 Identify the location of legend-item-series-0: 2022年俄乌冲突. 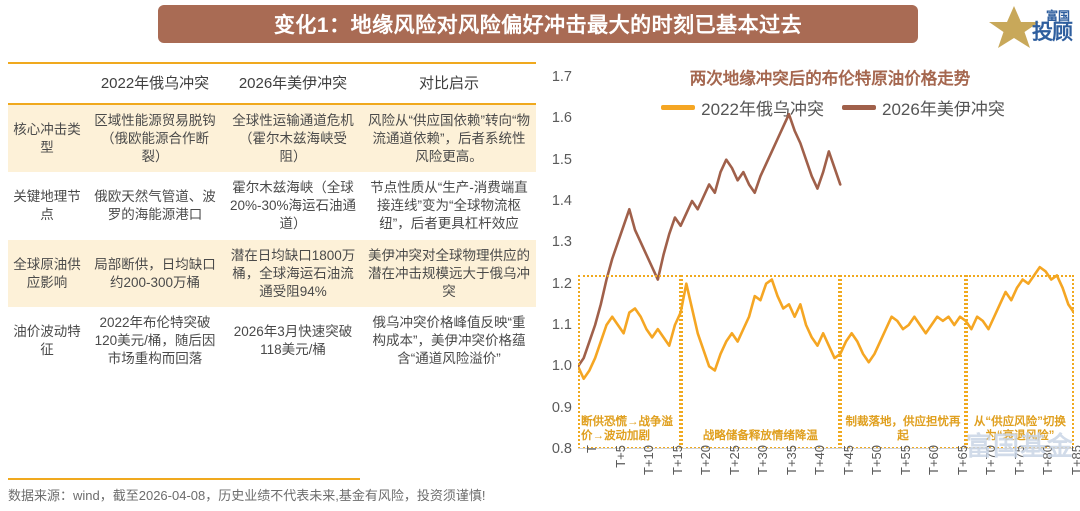
(742, 107).